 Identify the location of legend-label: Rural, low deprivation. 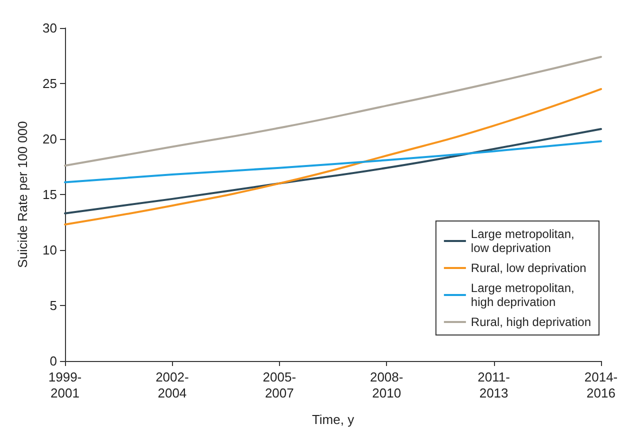
(528, 268).